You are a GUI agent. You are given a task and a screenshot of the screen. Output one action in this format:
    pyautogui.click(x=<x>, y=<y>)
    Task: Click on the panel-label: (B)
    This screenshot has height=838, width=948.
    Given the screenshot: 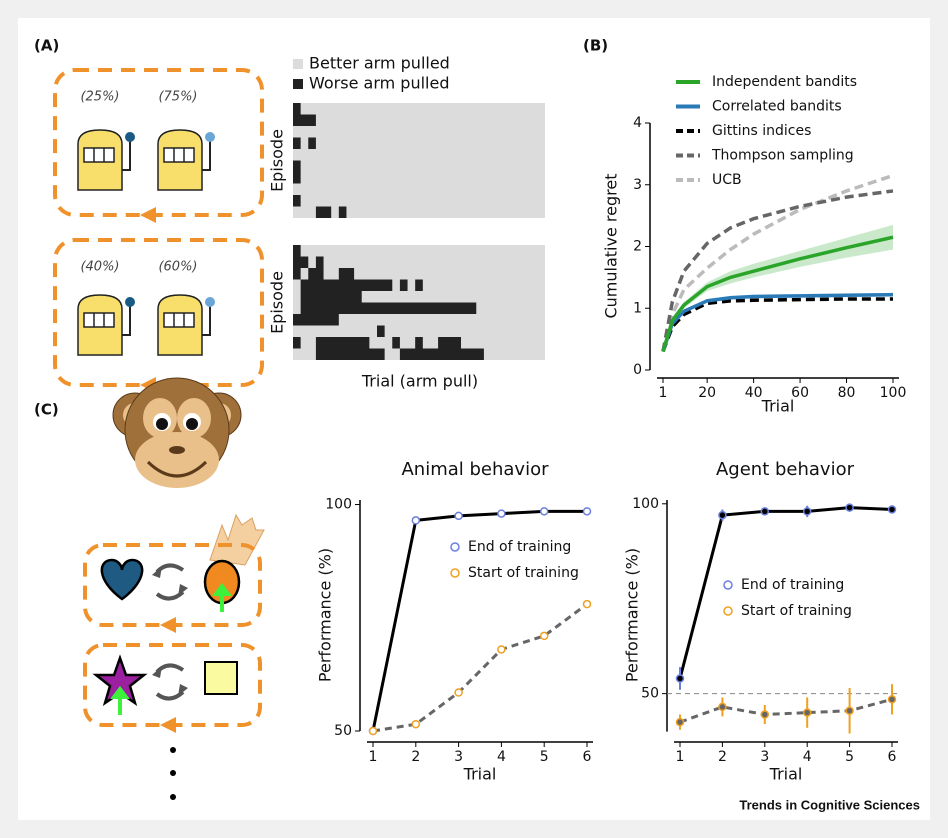 What is the action you would take?
    pyautogui.click(x=595, y=46)
    